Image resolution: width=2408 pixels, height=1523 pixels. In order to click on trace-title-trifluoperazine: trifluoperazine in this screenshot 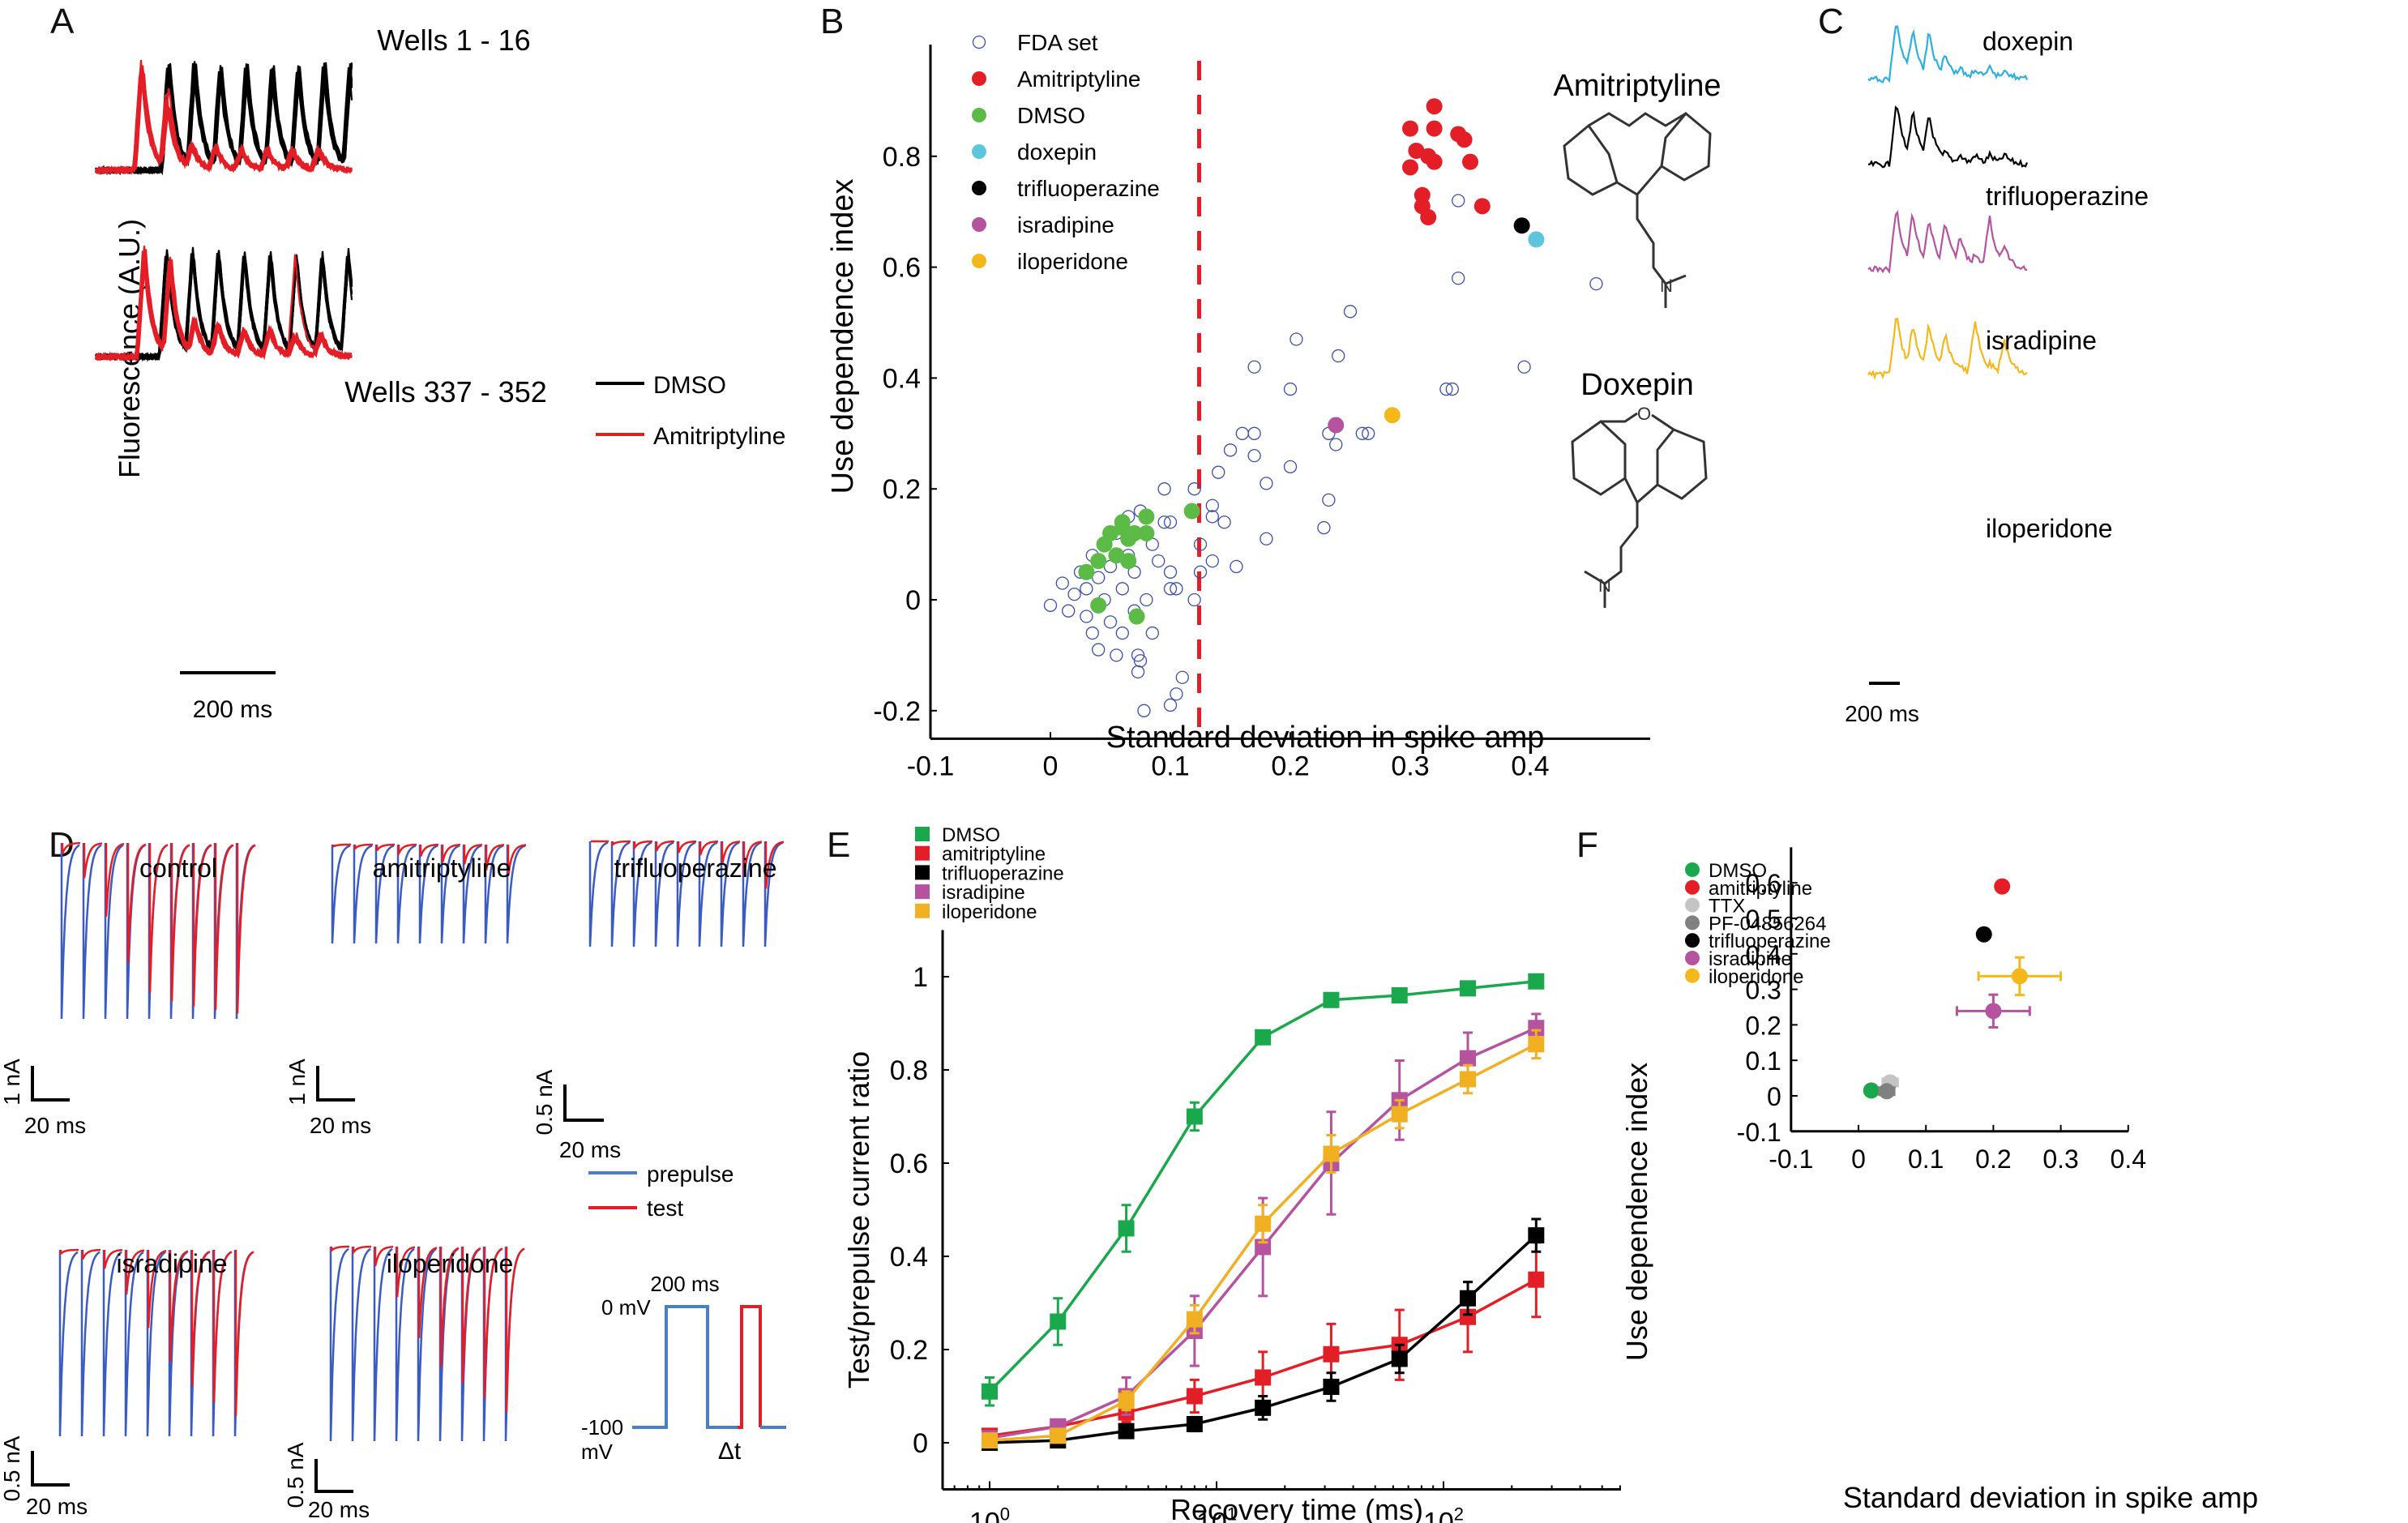, I will do `click(695, 868)`.